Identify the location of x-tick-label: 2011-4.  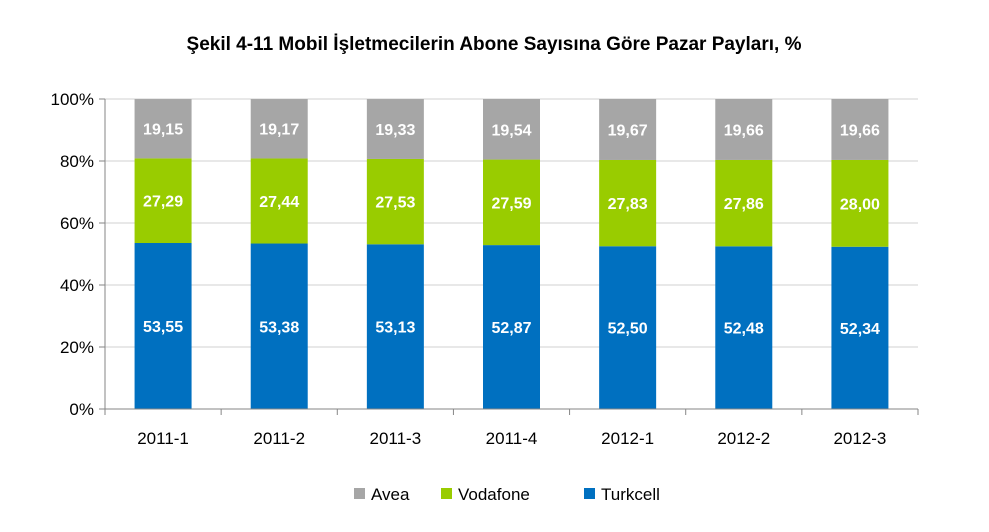
(512, 438).